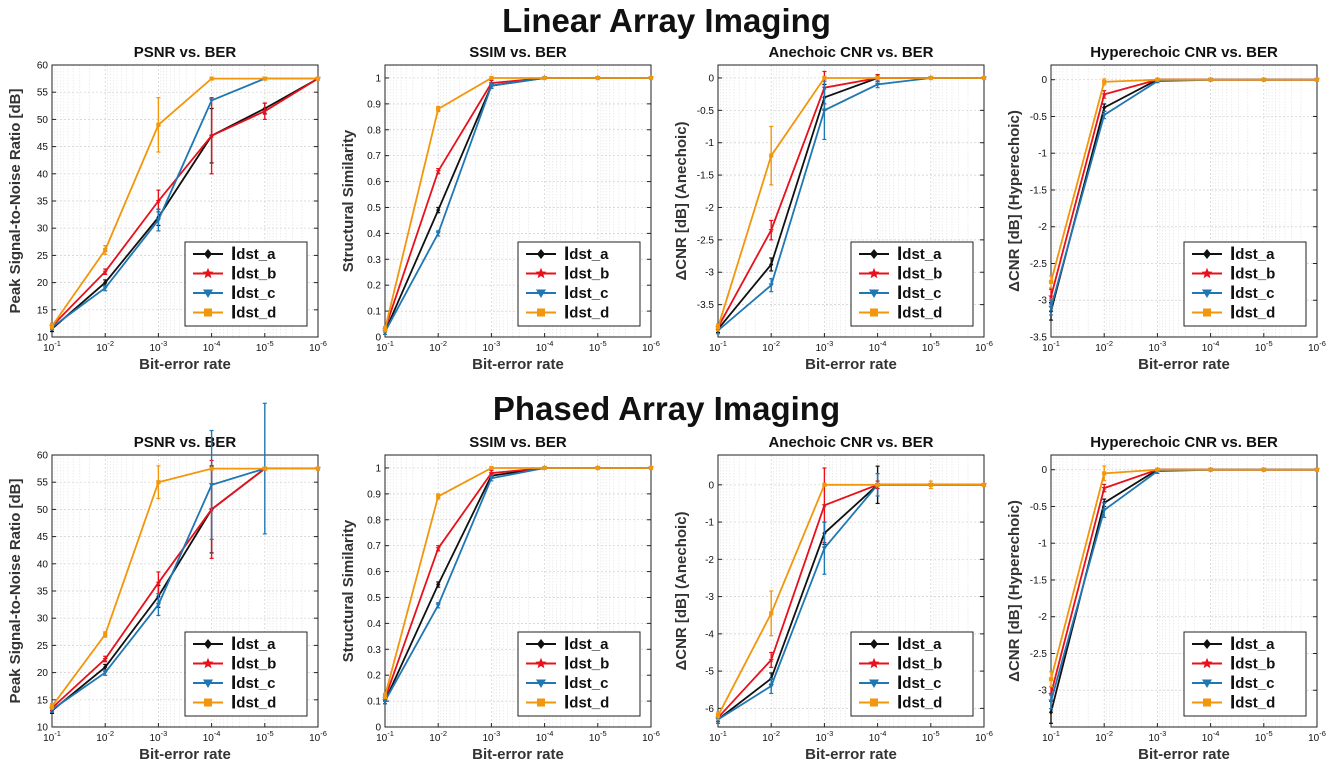  I want to click on y-tick-label: 0.8, so click(374, 520).